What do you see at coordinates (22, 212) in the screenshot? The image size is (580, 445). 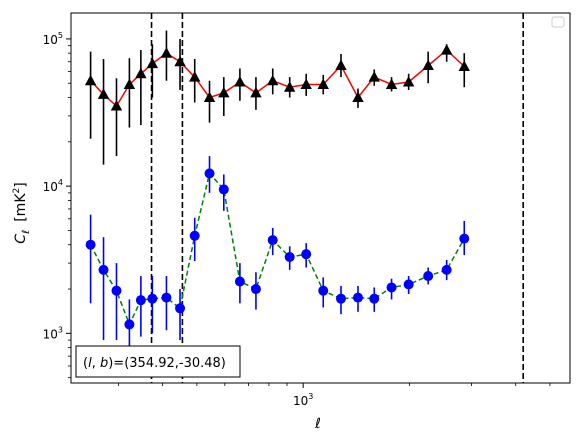 I see `y-axis-label: Cℓ[mK2]` at bounding box center [22, 212].